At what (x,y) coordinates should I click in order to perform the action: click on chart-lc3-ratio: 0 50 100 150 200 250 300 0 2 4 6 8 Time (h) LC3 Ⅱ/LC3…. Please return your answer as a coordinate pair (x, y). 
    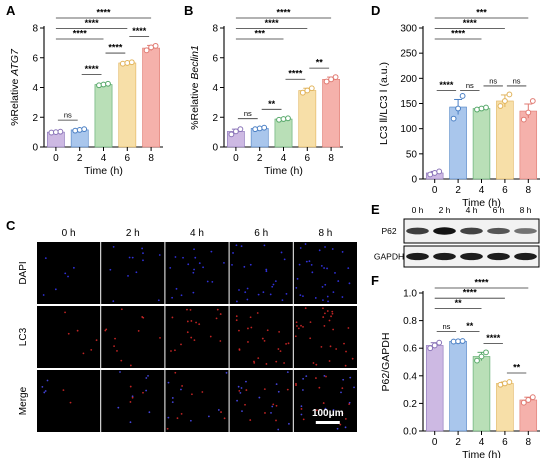
    Looking at the image, I should click on (459, 108).